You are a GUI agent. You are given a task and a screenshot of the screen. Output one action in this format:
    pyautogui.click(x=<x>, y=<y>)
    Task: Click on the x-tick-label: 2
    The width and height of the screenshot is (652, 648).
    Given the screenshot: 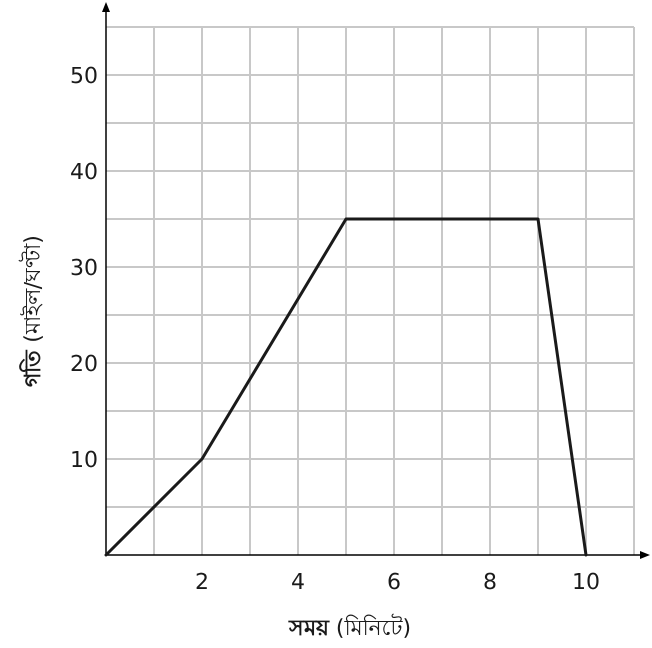 What is the action you would take?
    pyautogui.click(x=202, y=582)
    